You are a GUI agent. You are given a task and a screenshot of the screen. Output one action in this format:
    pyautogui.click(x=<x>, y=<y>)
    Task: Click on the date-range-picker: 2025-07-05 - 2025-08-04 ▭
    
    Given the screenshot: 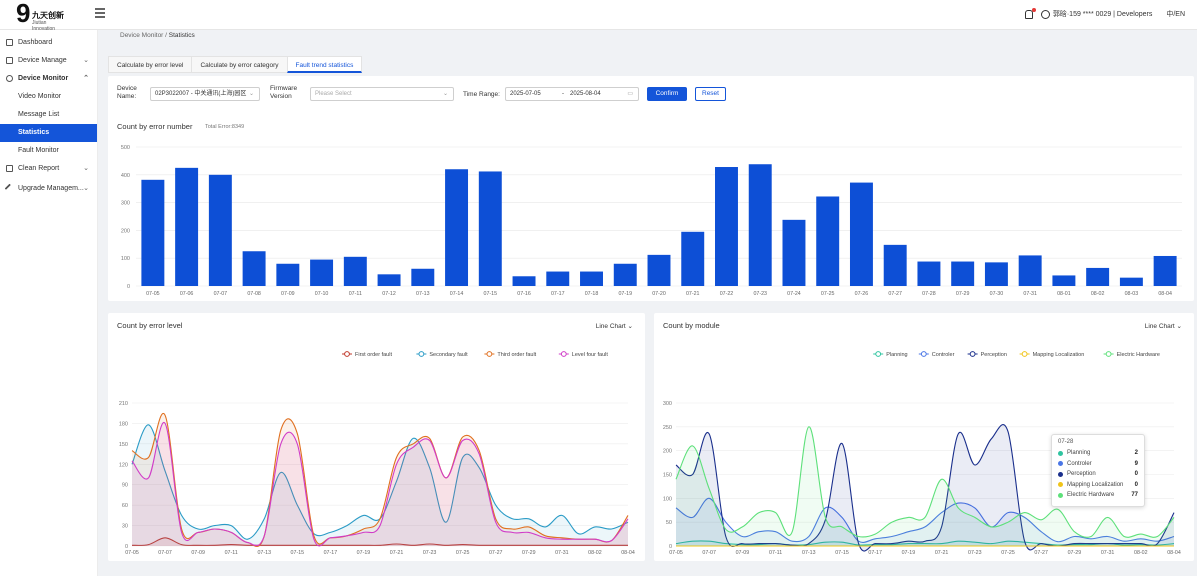 What is the action you would take?
    pyautogui.click(x=572, y=94)
    